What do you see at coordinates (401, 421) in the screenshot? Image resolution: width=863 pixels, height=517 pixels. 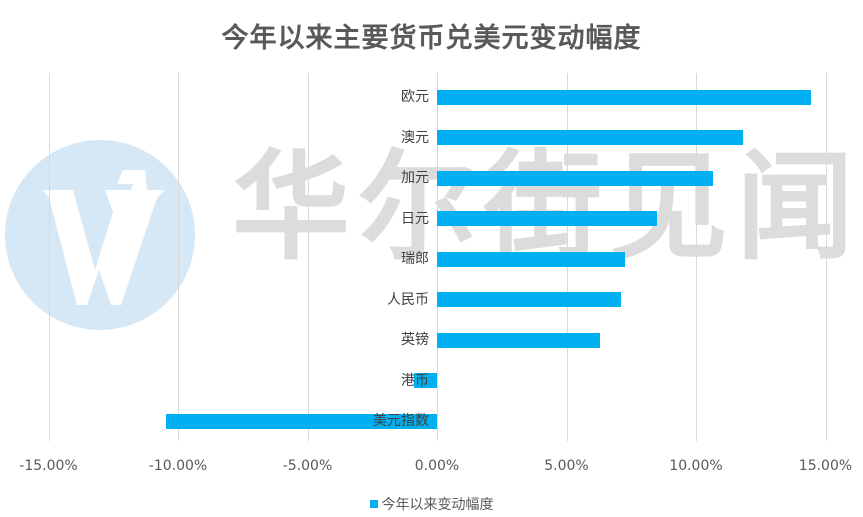 I see `category-label: 美元指数` at bounding box center [401, 421].